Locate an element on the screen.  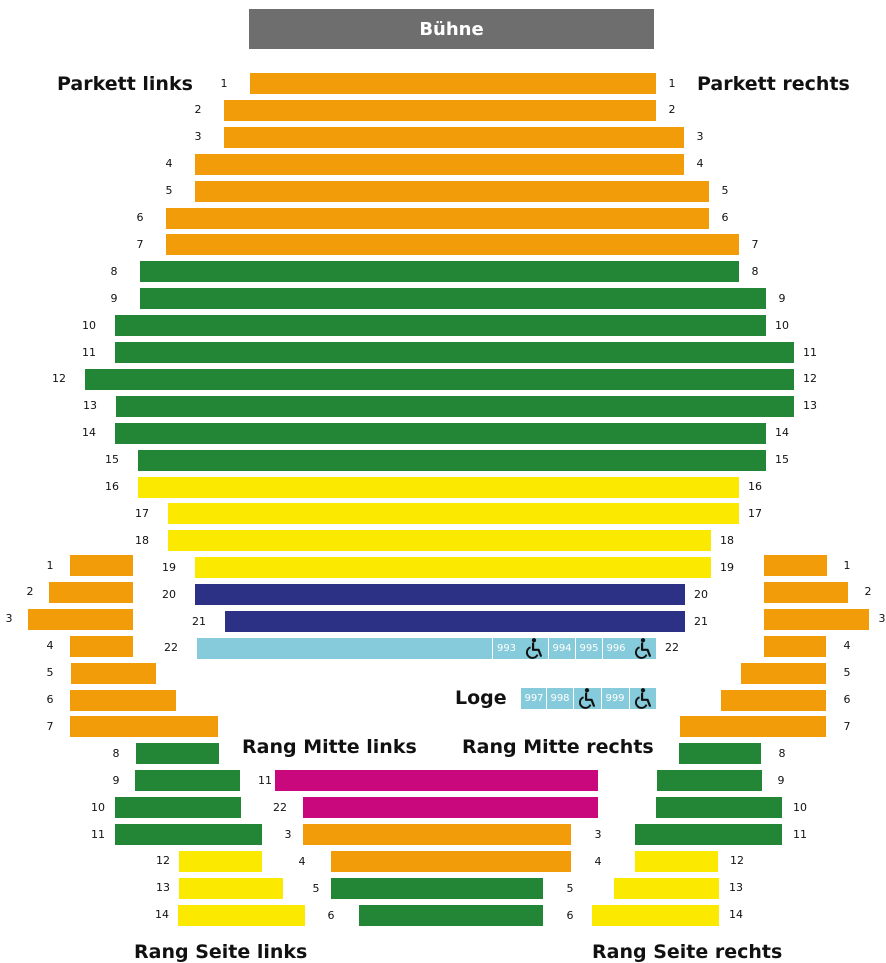
row-number-left: 5 is located at coordinates (316, 888).